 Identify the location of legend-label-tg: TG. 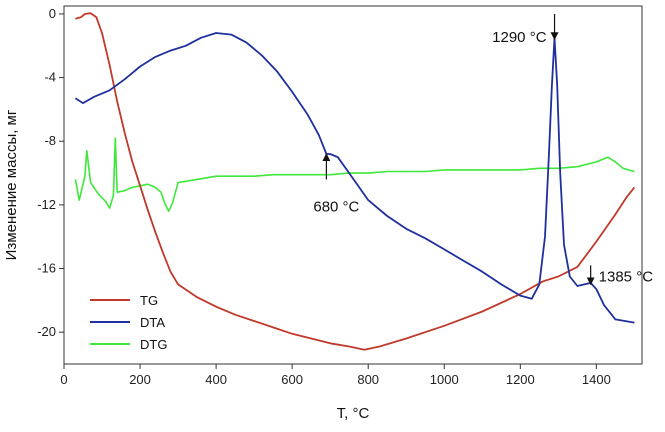
(149, 300).